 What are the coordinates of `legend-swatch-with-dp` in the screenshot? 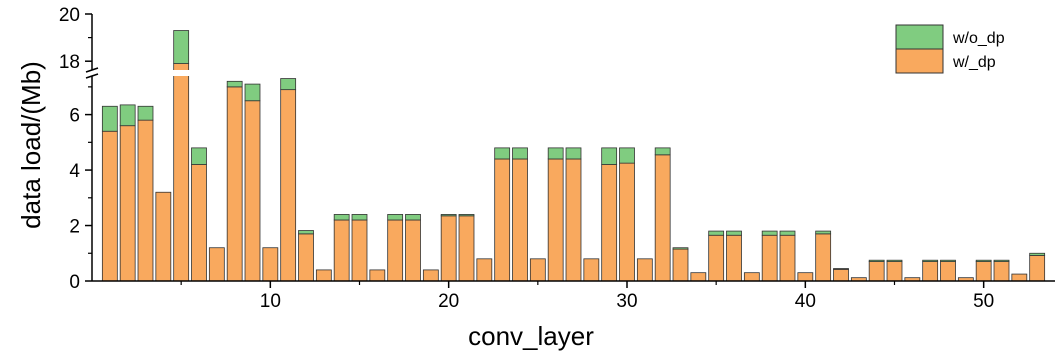 It's located at (919, 61).